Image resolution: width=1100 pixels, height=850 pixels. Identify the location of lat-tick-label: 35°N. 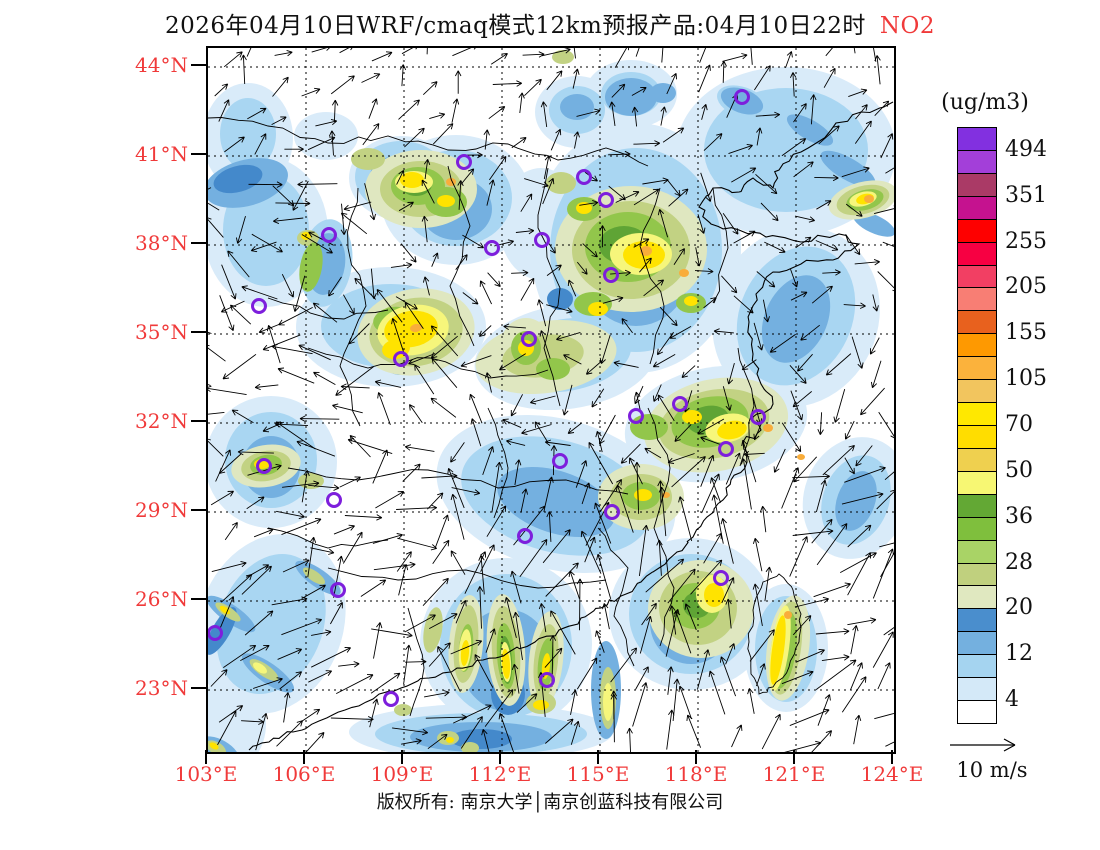
(161, 332).